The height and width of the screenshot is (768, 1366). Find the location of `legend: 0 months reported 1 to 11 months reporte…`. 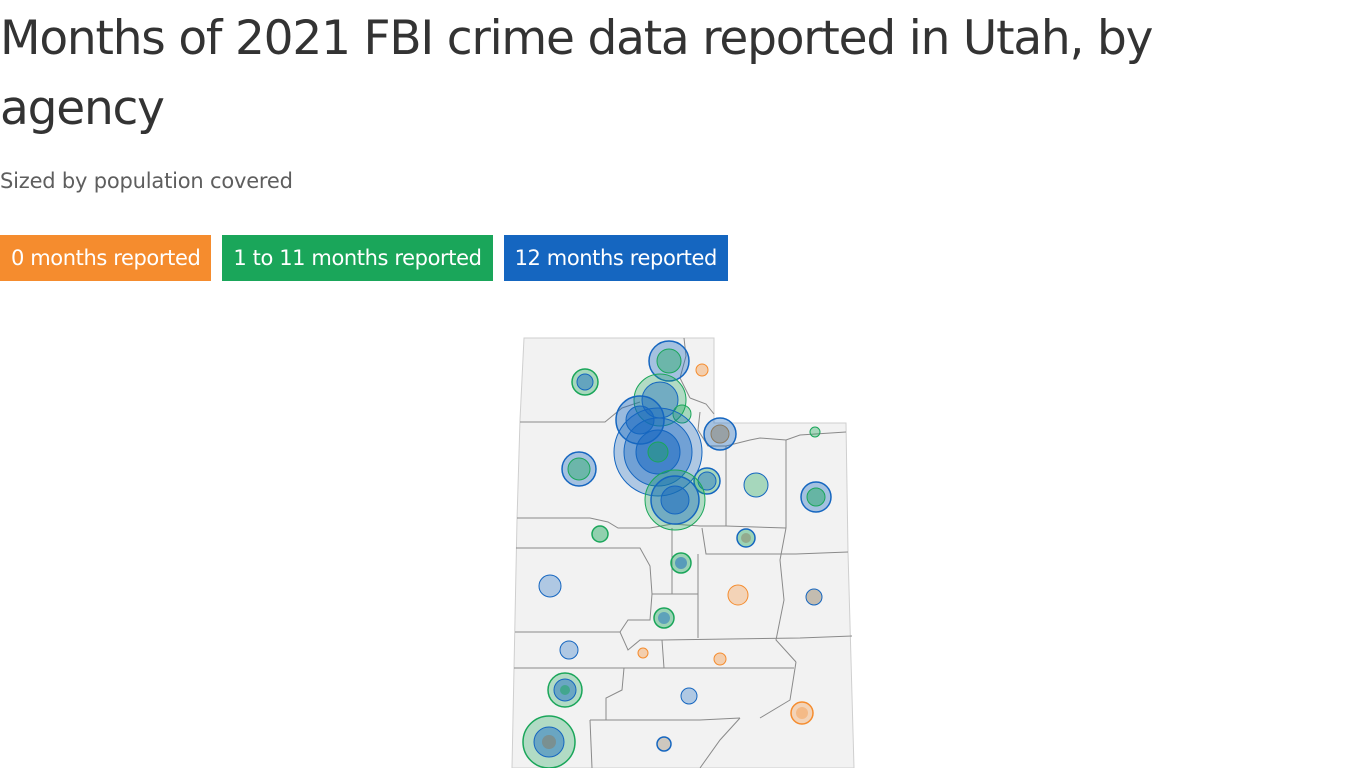

legend: 0 months reported 1 to 11 months reporte… is located at coordinates (364, 258).